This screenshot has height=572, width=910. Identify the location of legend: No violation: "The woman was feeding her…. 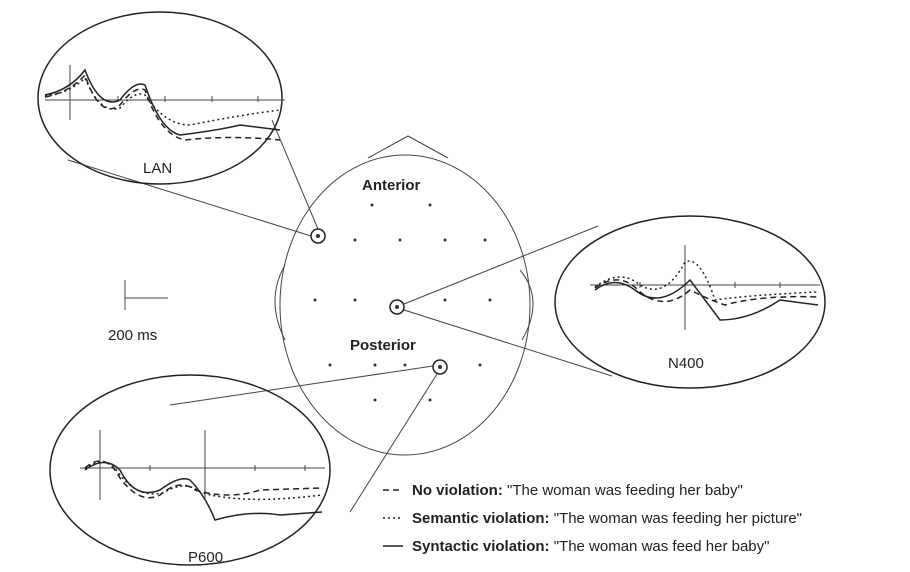
(592, 518).